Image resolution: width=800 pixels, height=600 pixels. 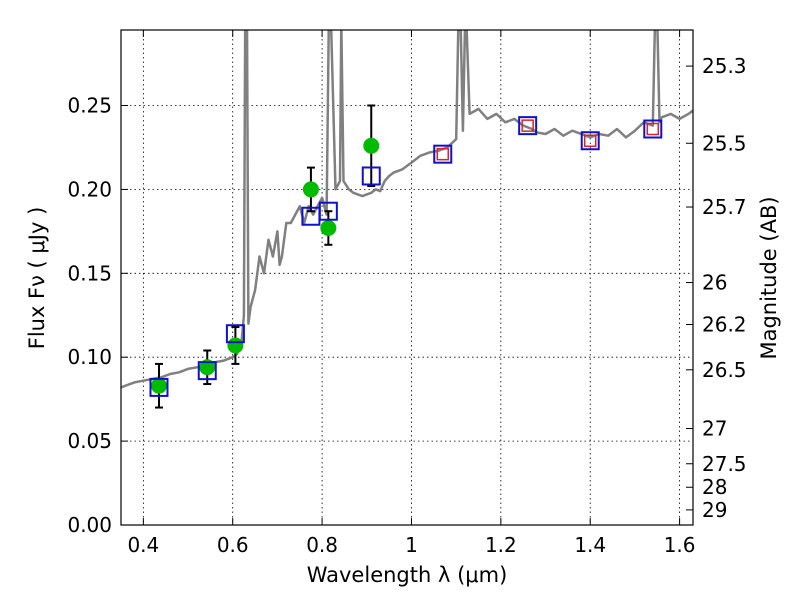 I want to click on y-axis-title: Flux Fν ( μJy ), so click(x=37, y=278).